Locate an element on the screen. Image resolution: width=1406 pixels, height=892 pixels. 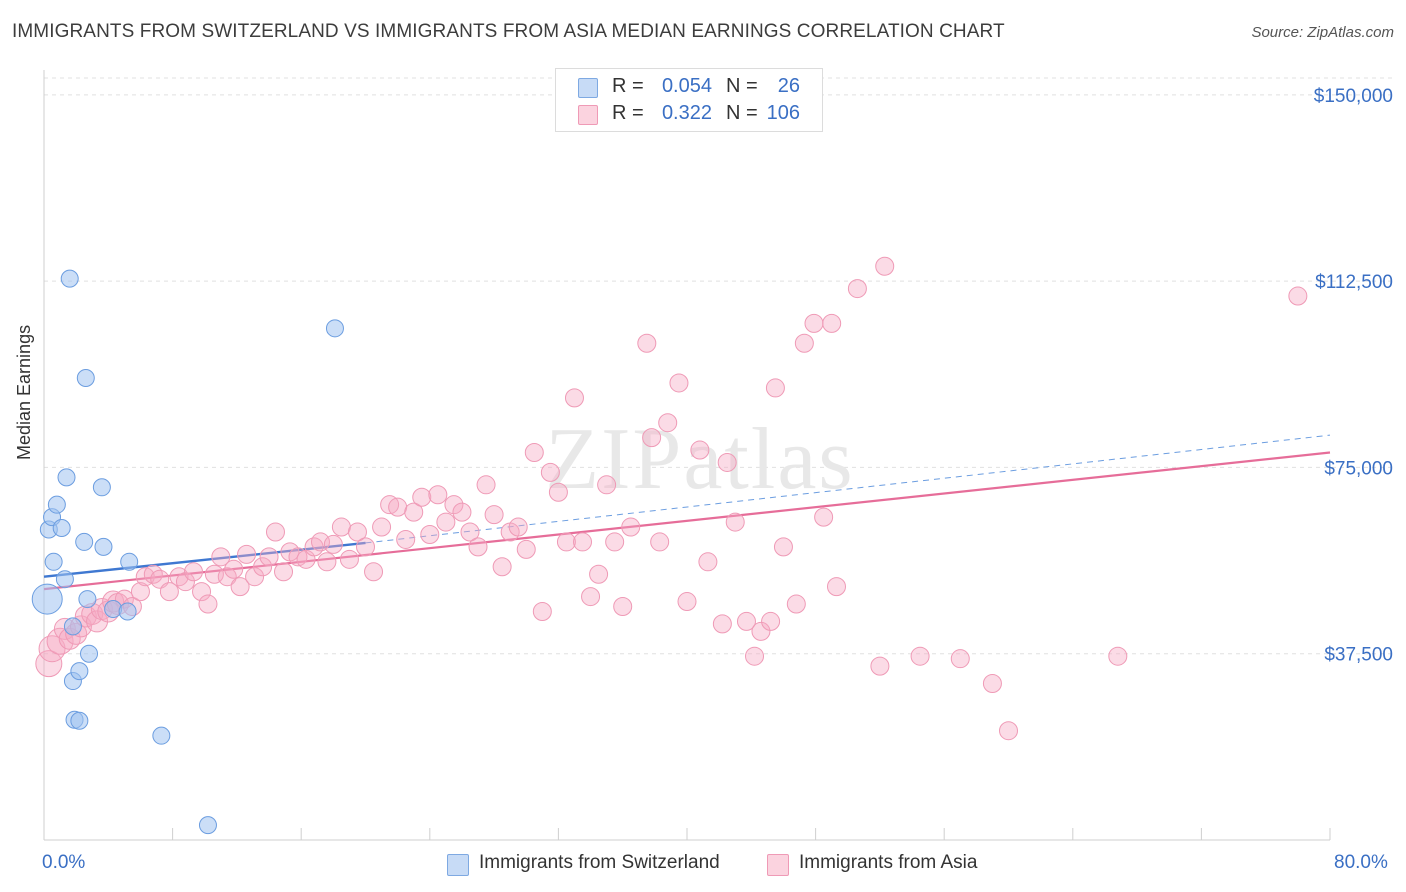
points-switzerland is located at coordinates (187, 552).